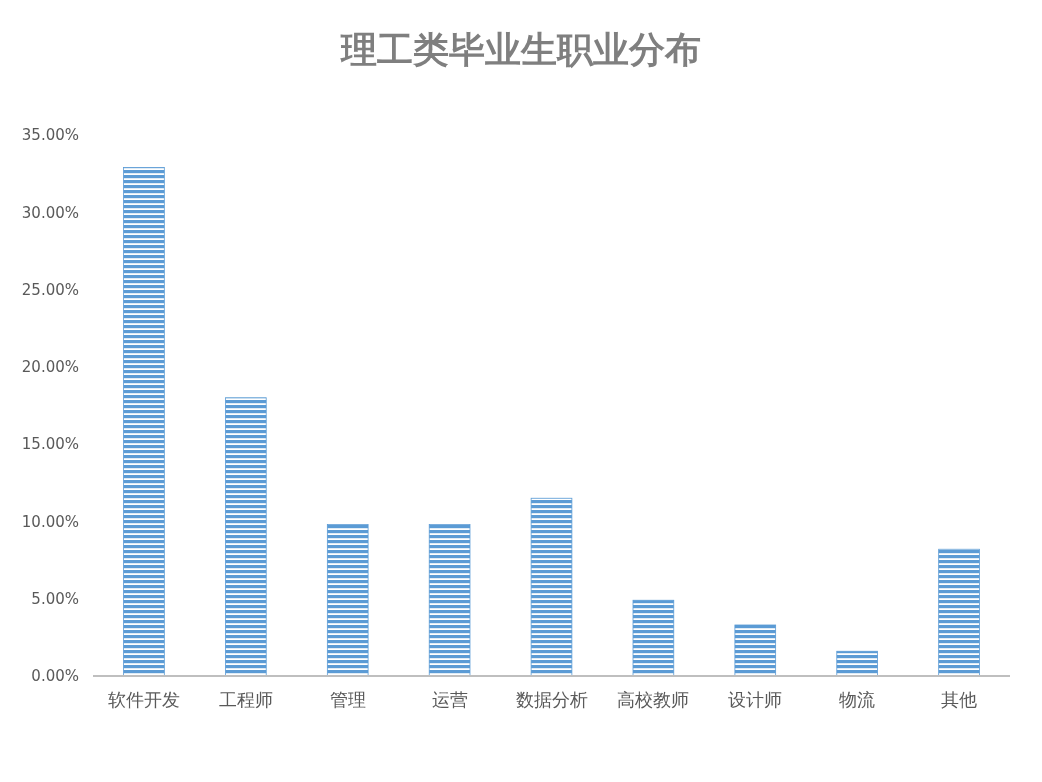 This screenshot has width=1042, height=782. Describe the element at coordinates (50, 521) in the screenshot. I see `y-tick-label: 10.00%` at that location.